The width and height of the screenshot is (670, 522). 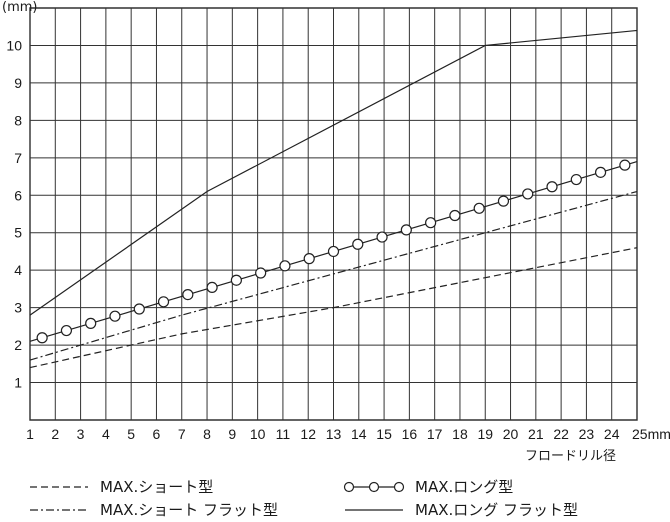 I want to click on legend-item: MAX.ショート フラット型, so click(x=154, y=510).